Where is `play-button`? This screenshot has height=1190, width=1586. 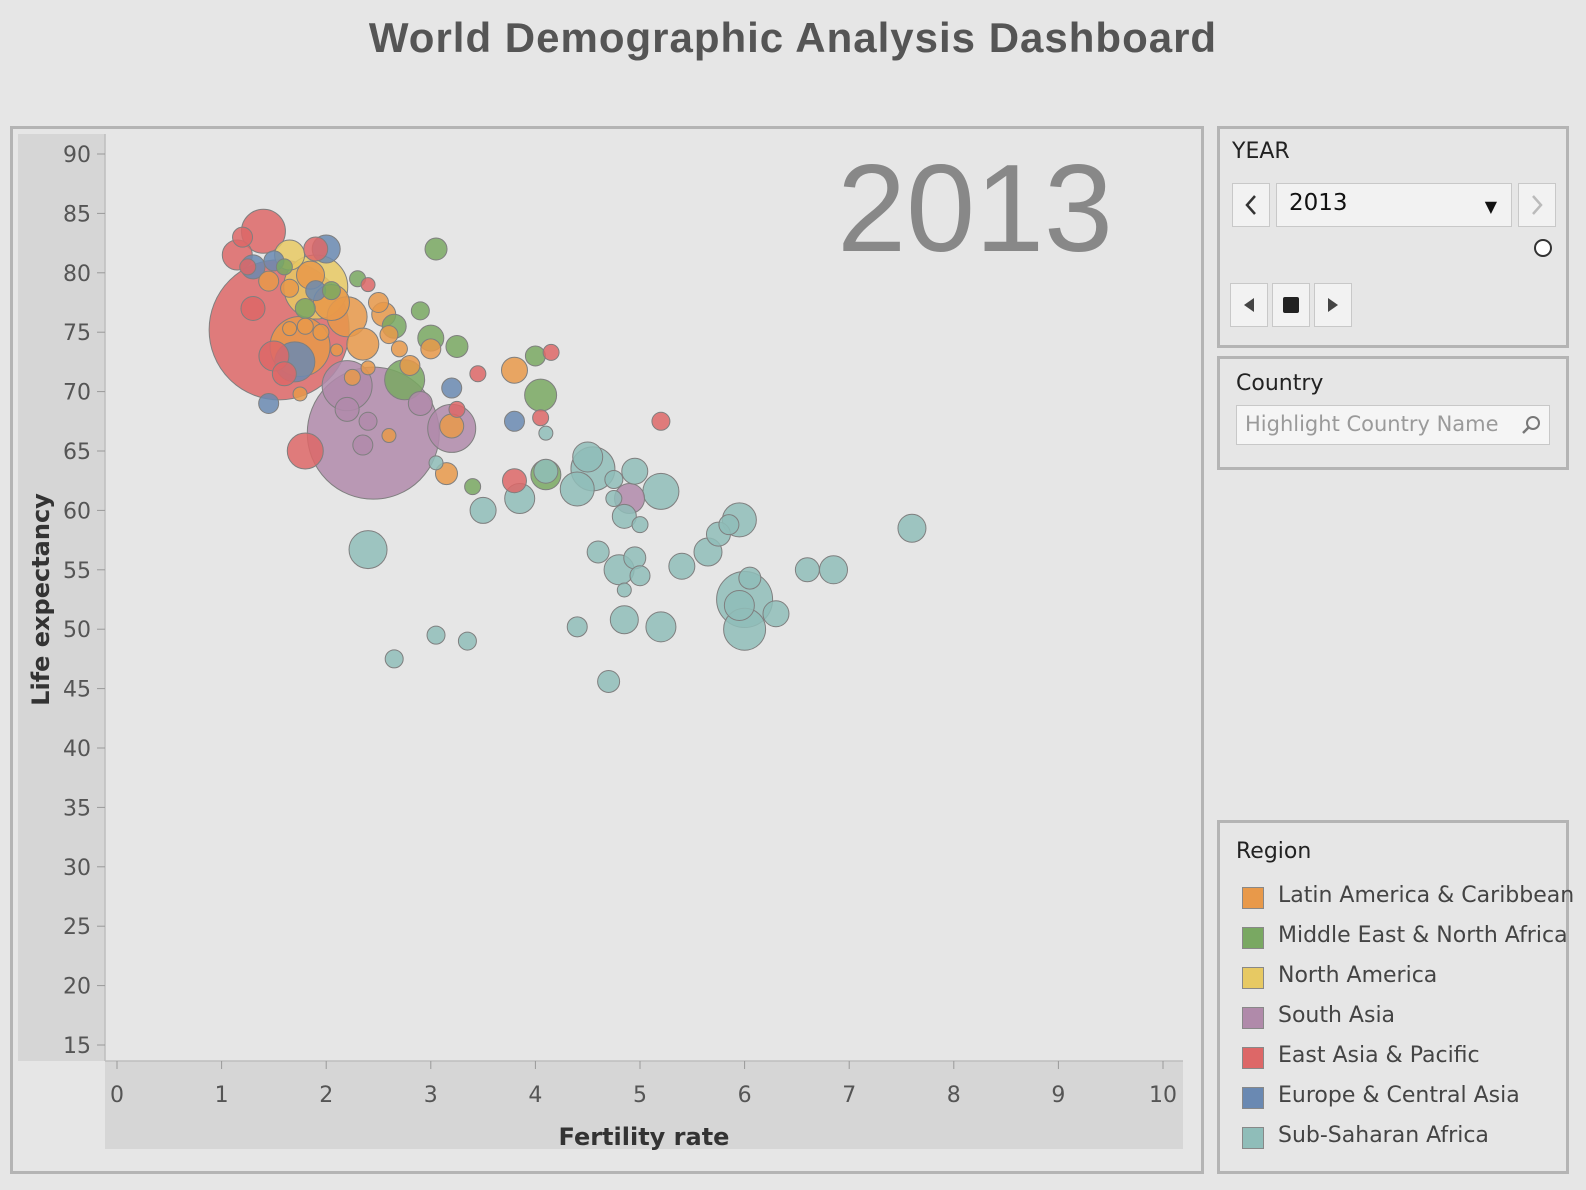 play-button is located at coordinates (1333, 305).